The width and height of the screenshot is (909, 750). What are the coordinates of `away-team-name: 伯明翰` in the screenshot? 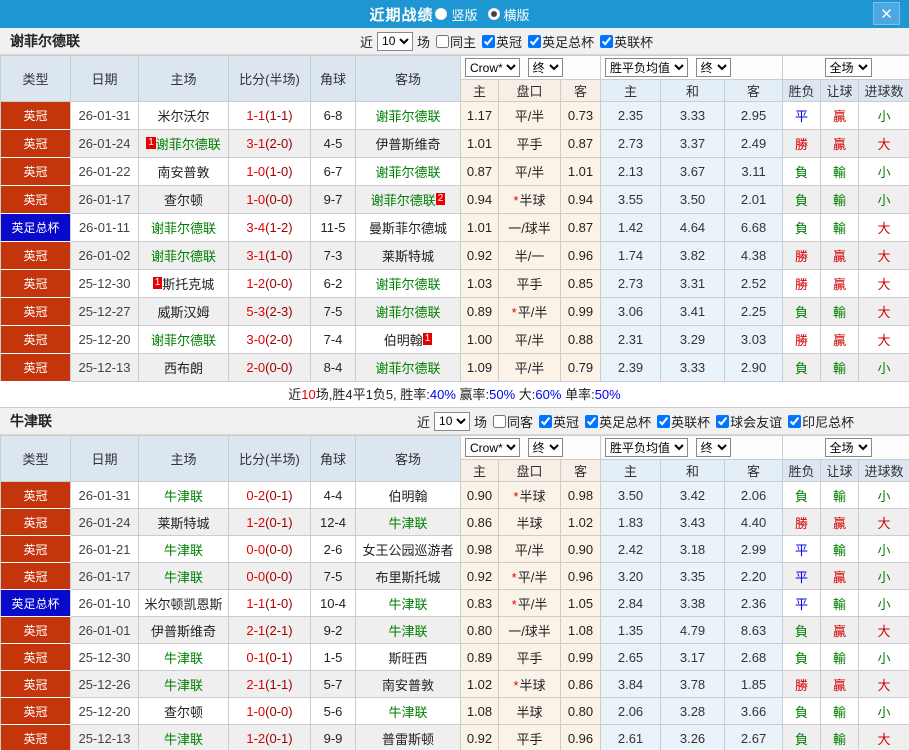 It's located at (403, 340).